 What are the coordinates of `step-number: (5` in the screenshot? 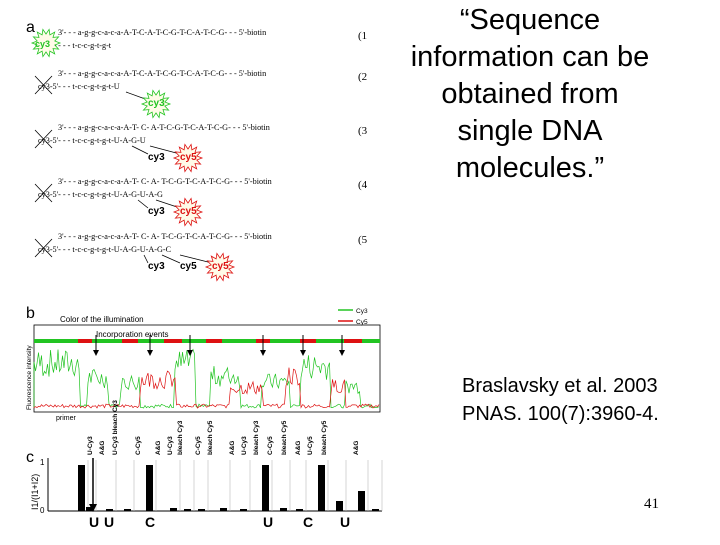 It's located at (363, 240).